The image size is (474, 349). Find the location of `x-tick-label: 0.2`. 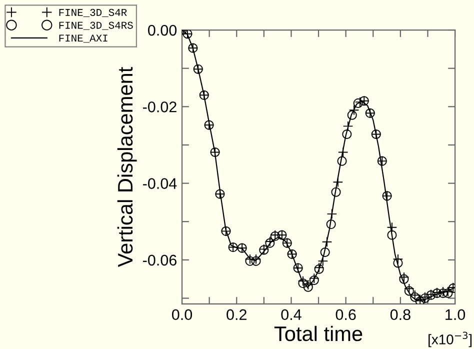

x-tick-label: 0.2 is located at coordinates (236, 314).